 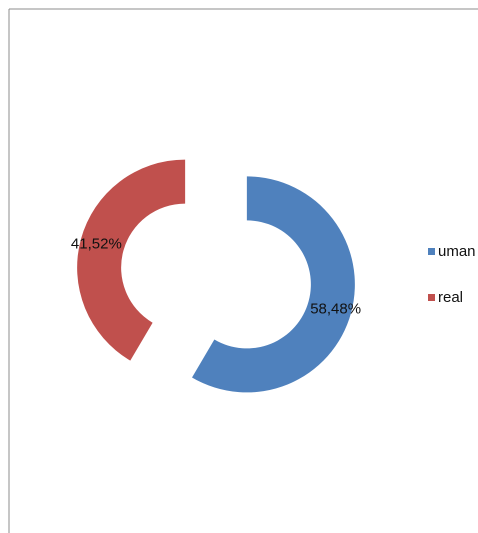 I want to click on slice-uman, so click(x=273, y=284).